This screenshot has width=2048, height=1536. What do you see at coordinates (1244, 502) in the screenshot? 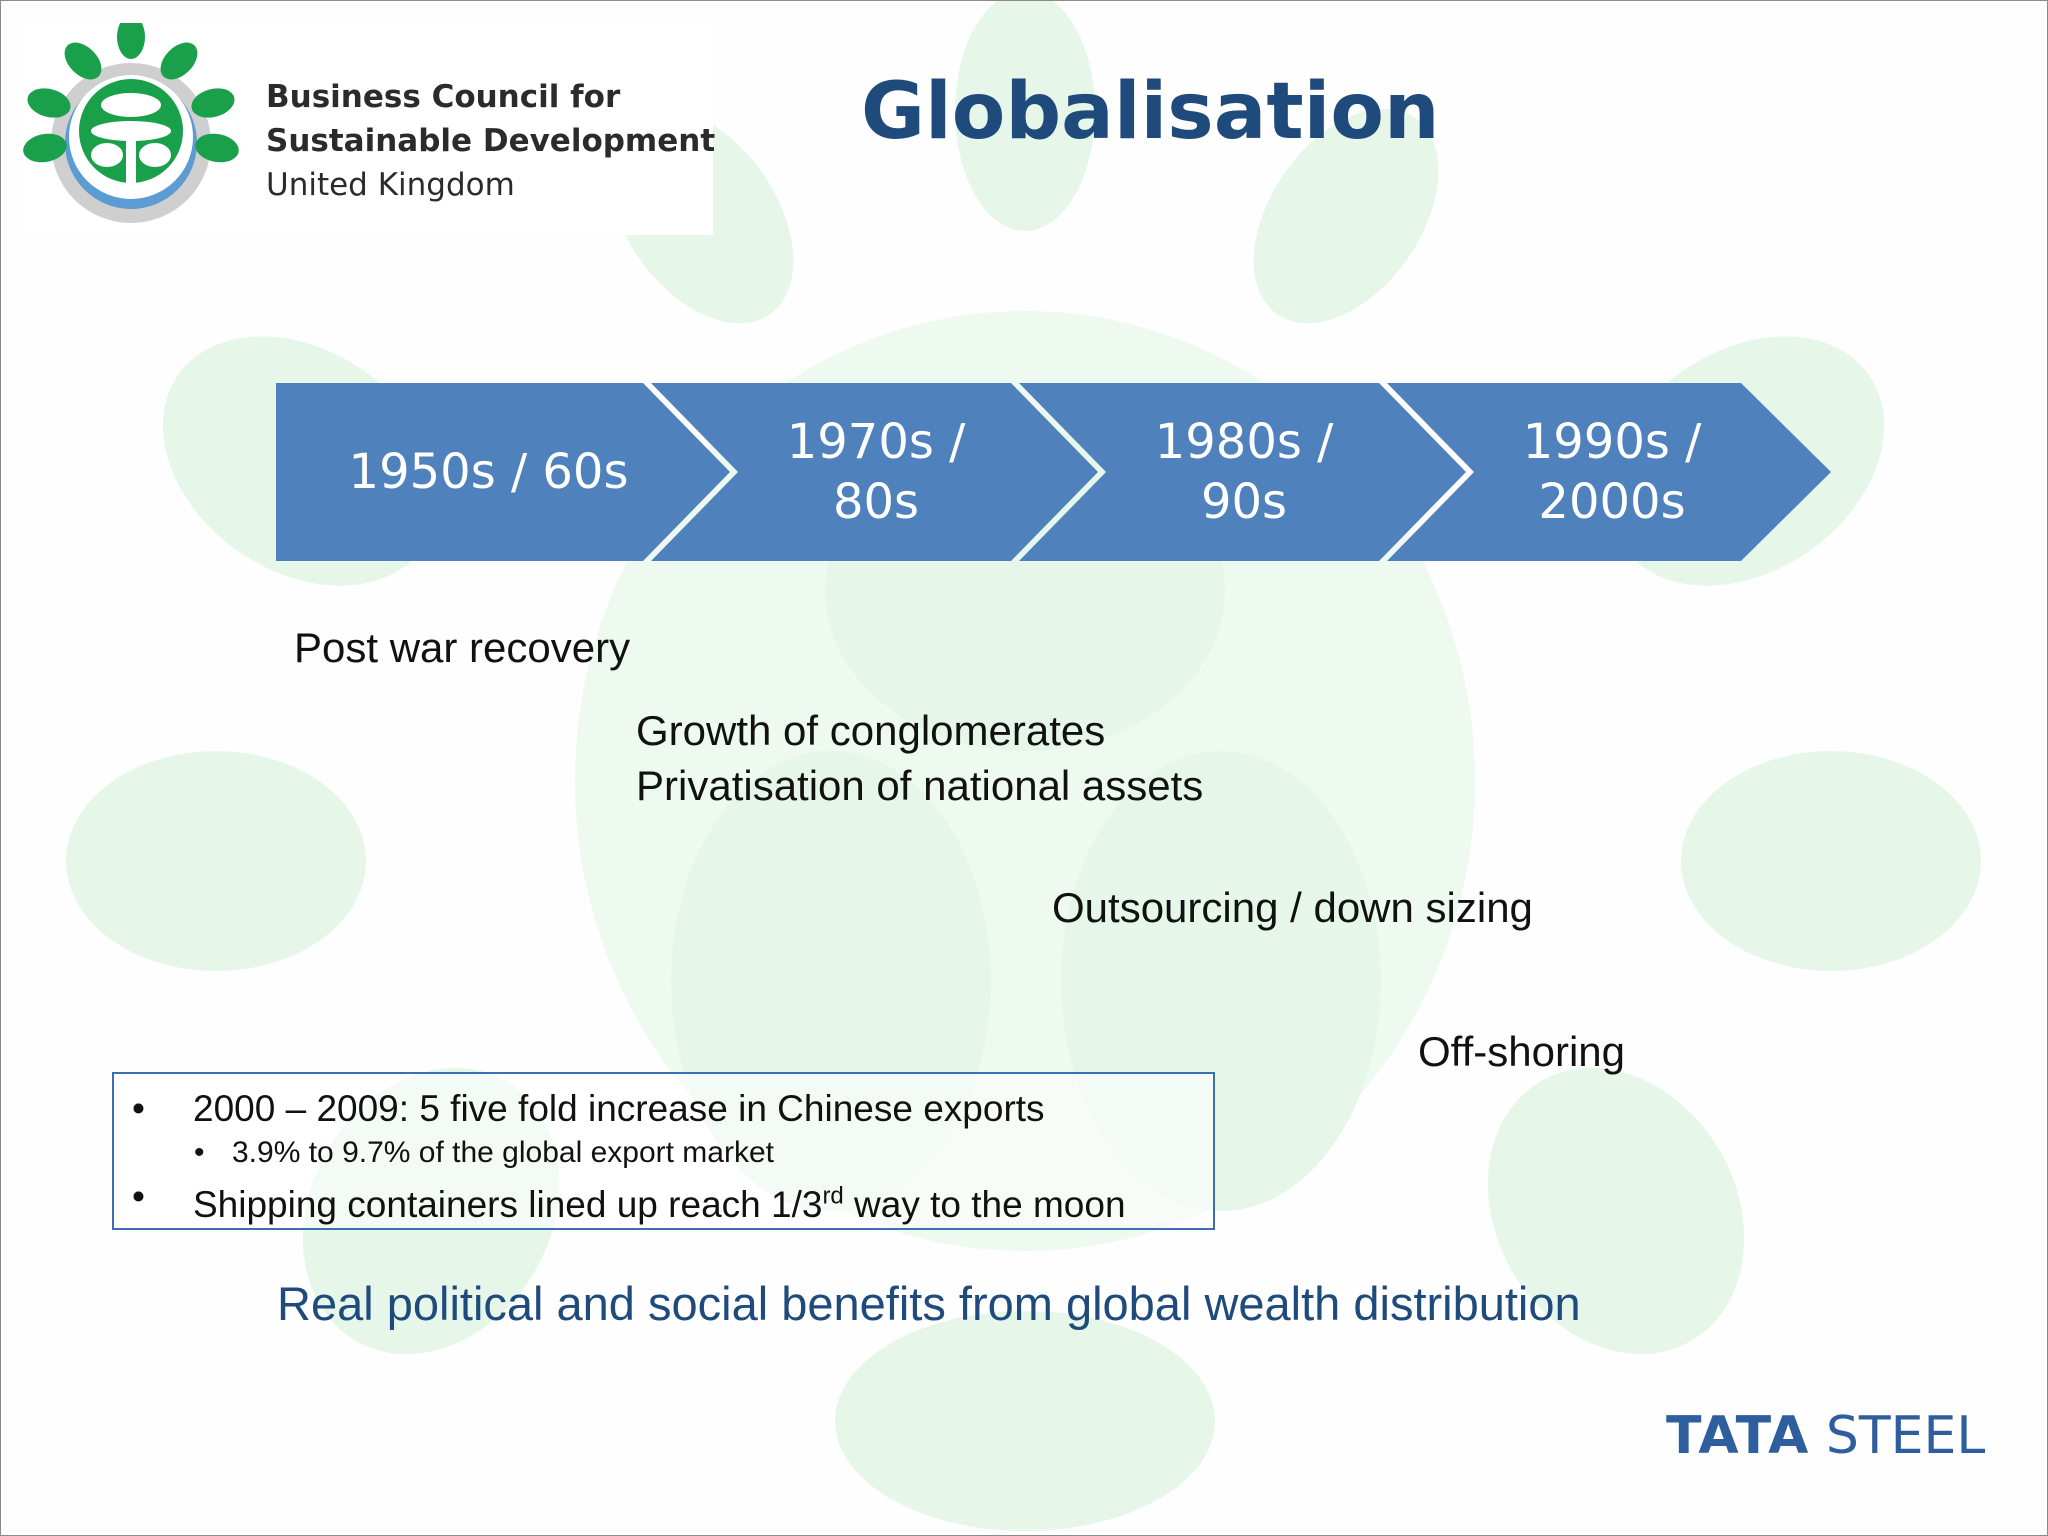
I see `timeline-label-3-line-2: 90s` at bounding box center [1244, 502].